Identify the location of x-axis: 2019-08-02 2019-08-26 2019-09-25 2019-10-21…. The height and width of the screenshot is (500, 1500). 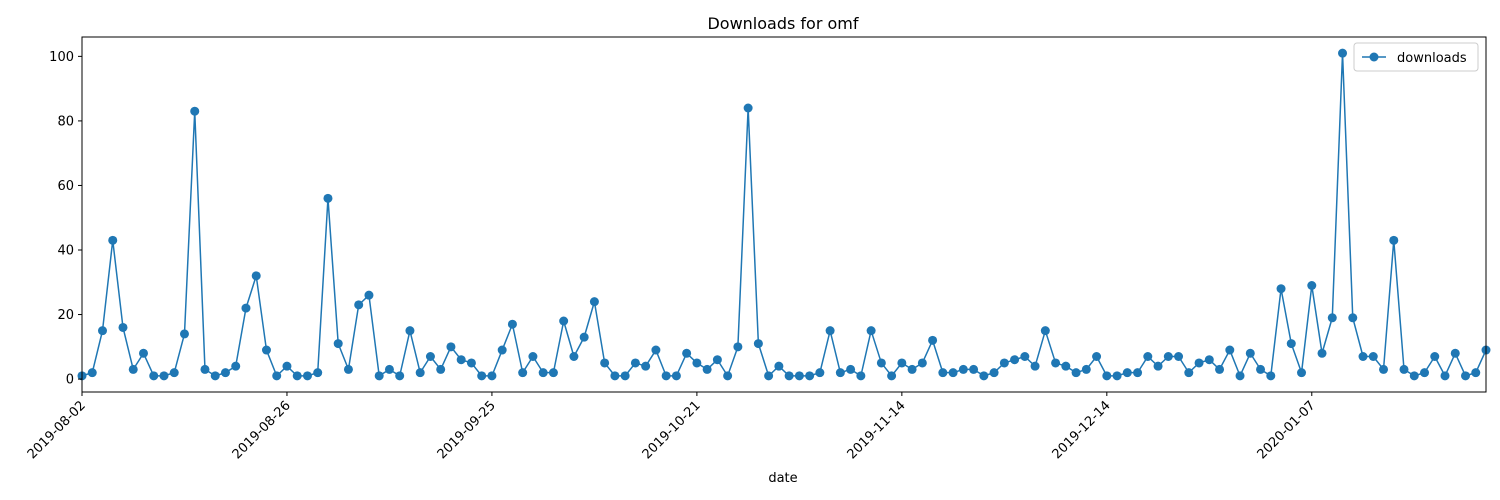
(672, 427).